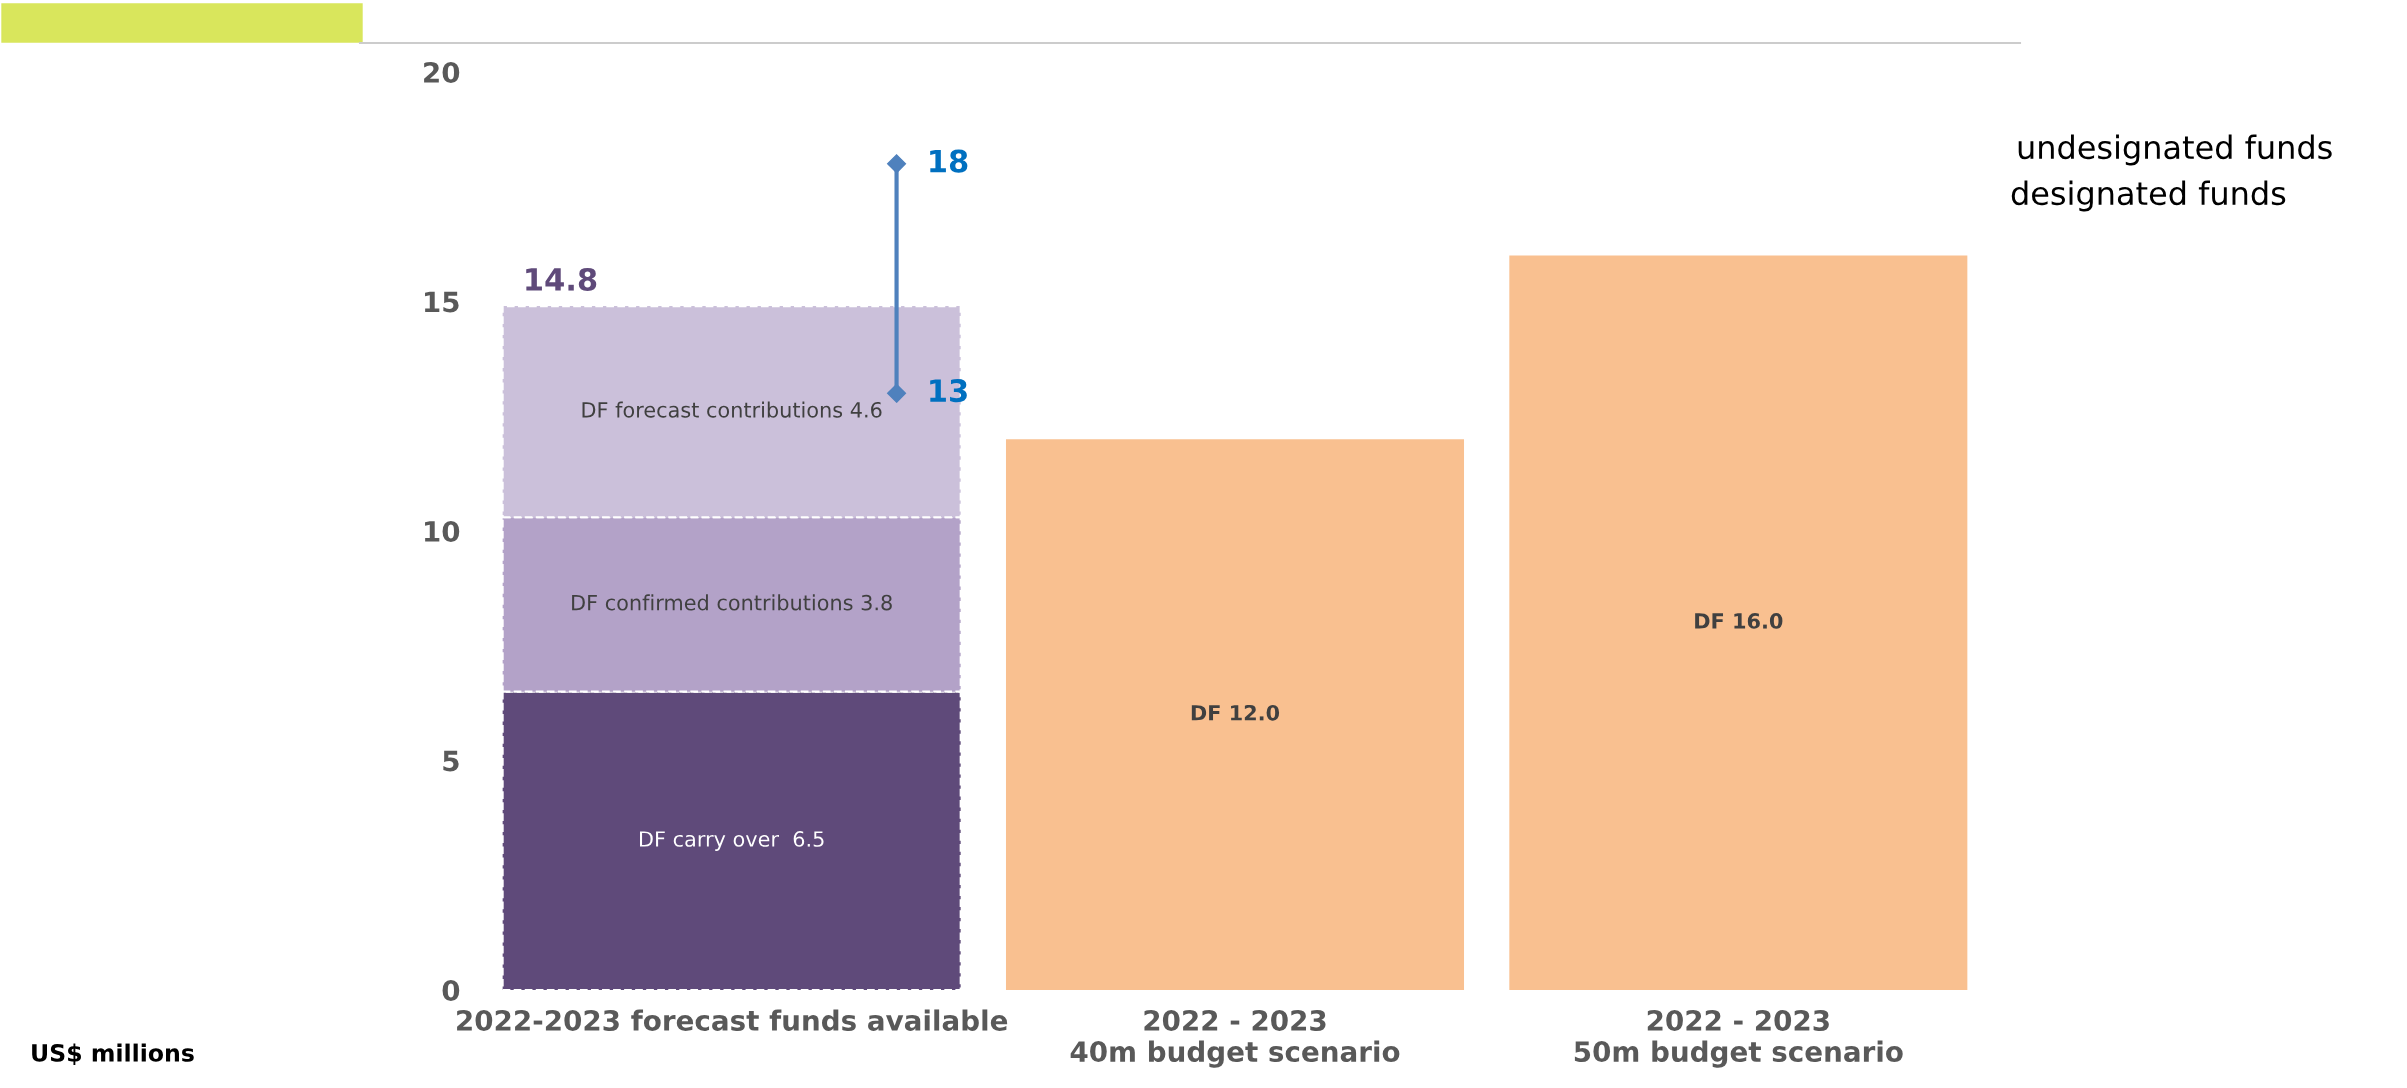 This screenshot has height=1088, width=2407. I want to click on text: US$ millions, so click(113, 1054).